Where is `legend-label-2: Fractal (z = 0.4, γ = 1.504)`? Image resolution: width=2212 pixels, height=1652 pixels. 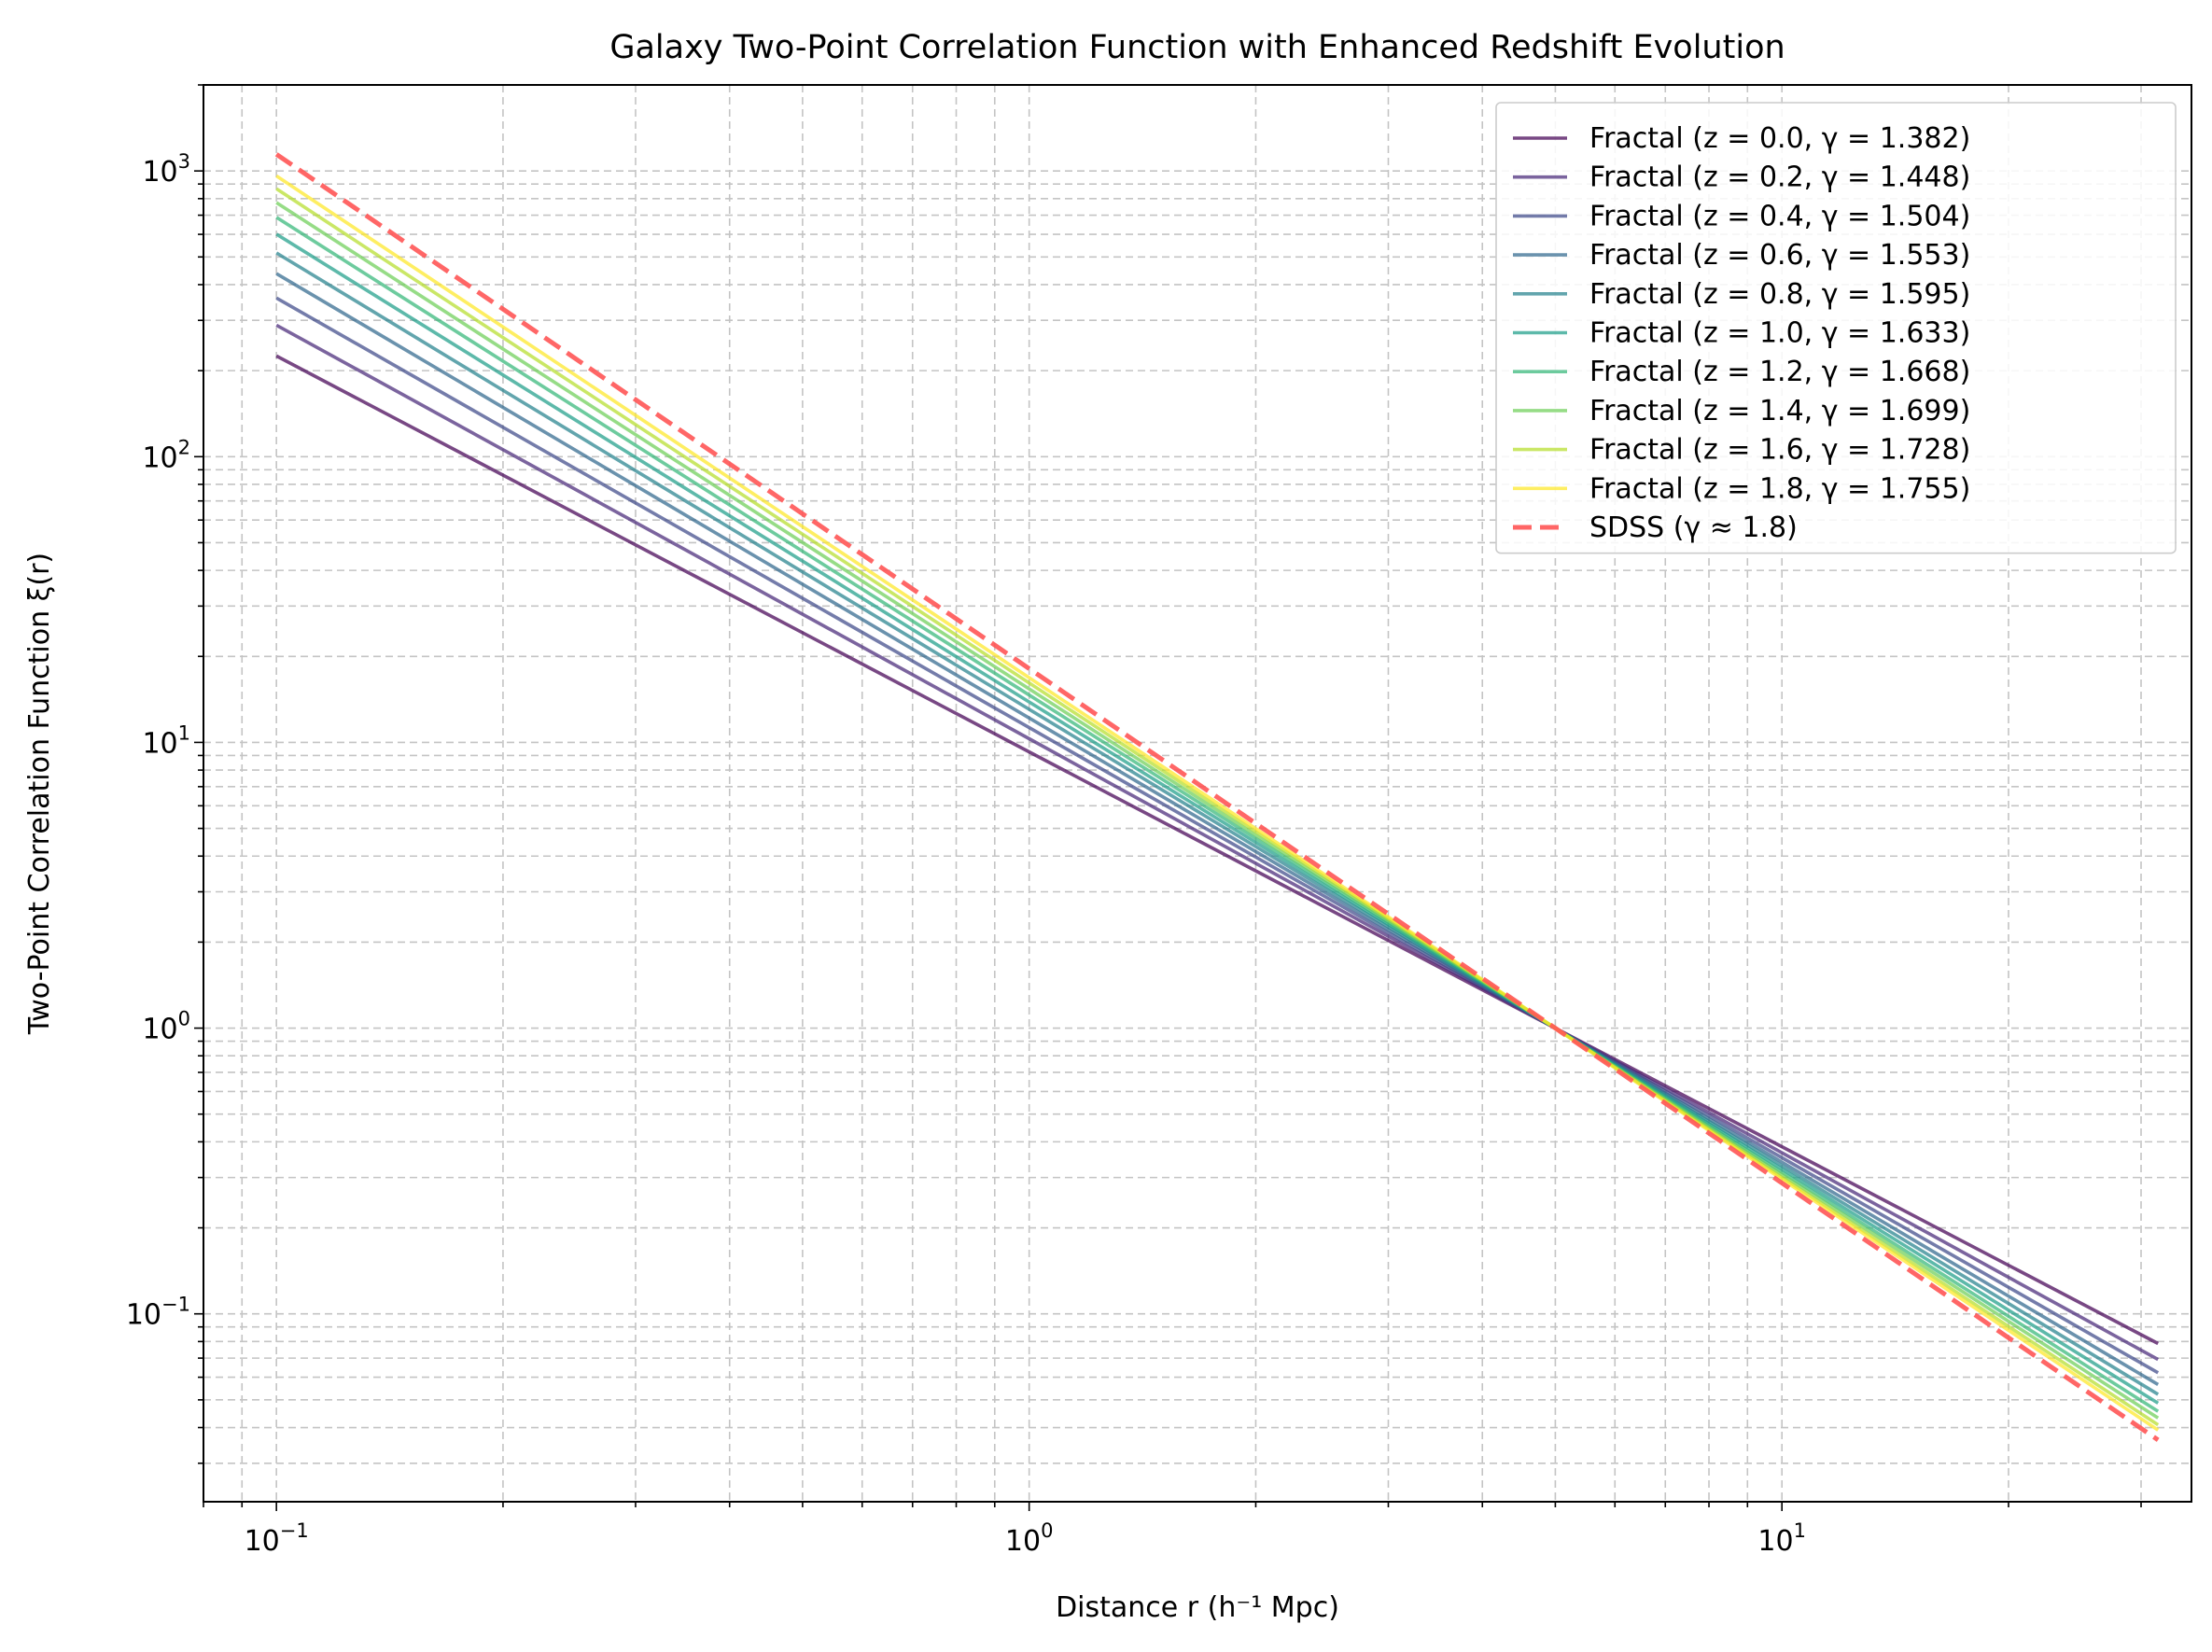
legend-label-2: Fractal (z = 0.4, γ = 1.504) is located at coordinates (1779, 216).